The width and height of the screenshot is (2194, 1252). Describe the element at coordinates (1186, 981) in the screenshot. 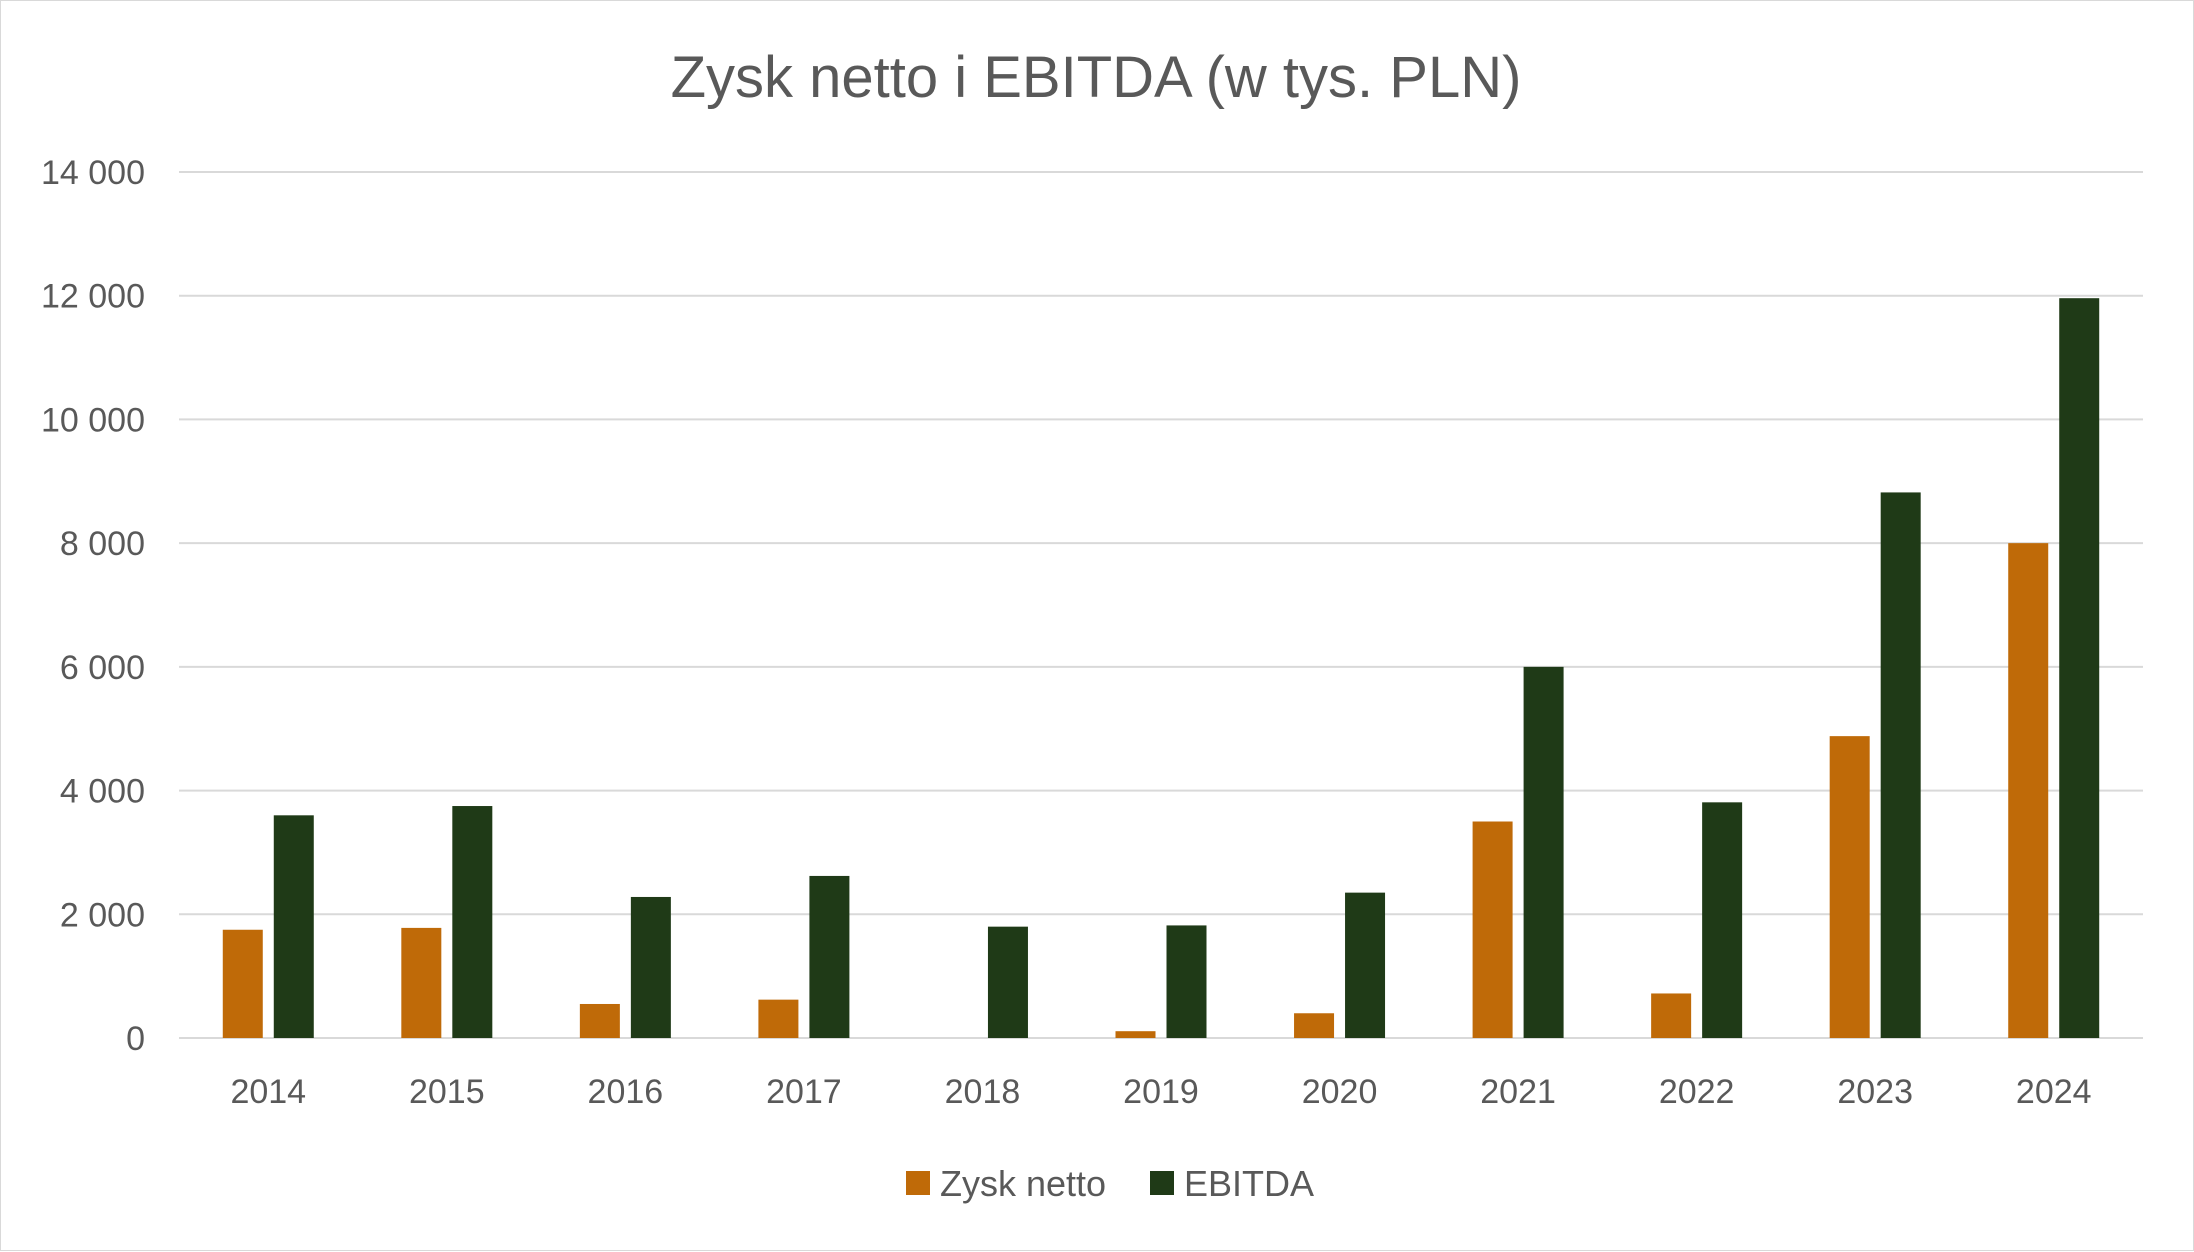

I see `bar-ebitda-2019` at that location.